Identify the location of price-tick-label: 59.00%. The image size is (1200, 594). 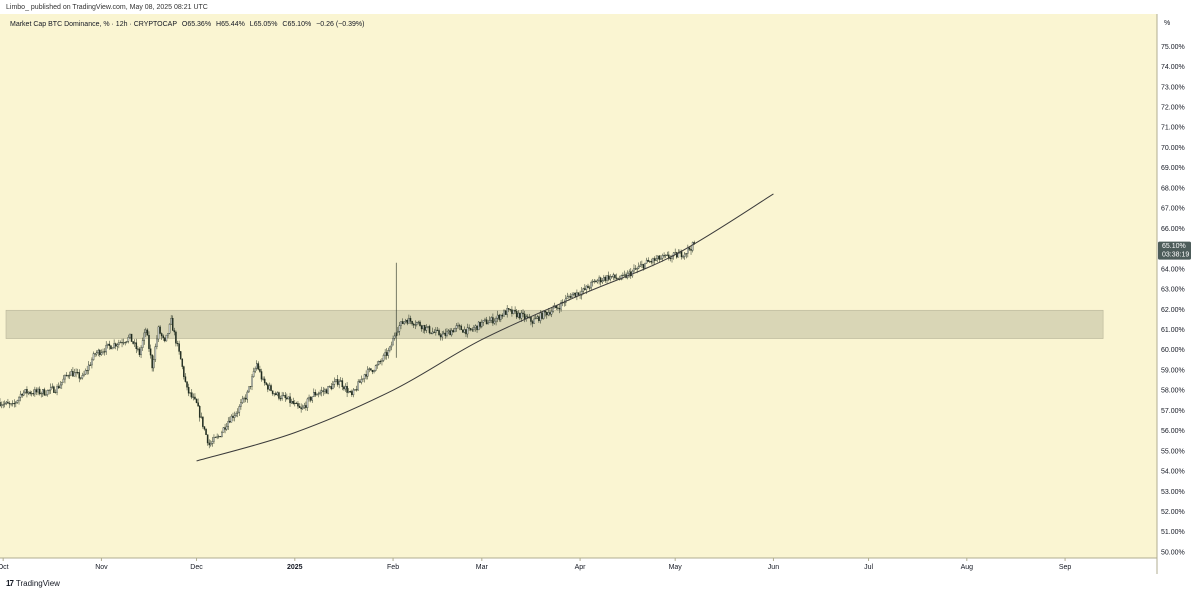
(1173, 370).